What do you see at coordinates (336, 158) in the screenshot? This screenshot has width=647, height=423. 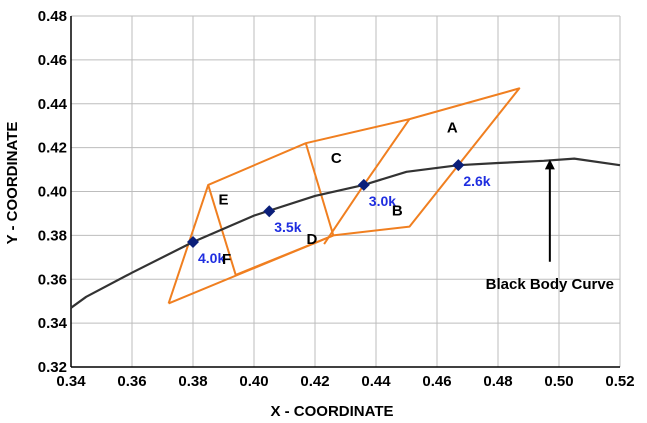 I see `region-label: C` at bounding box center [336, 158].